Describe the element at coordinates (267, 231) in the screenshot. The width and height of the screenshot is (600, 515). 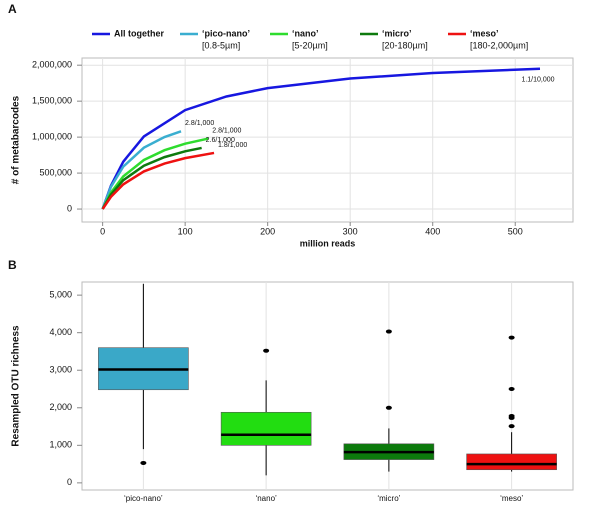
I see `x-tick-label: 200` at that location.